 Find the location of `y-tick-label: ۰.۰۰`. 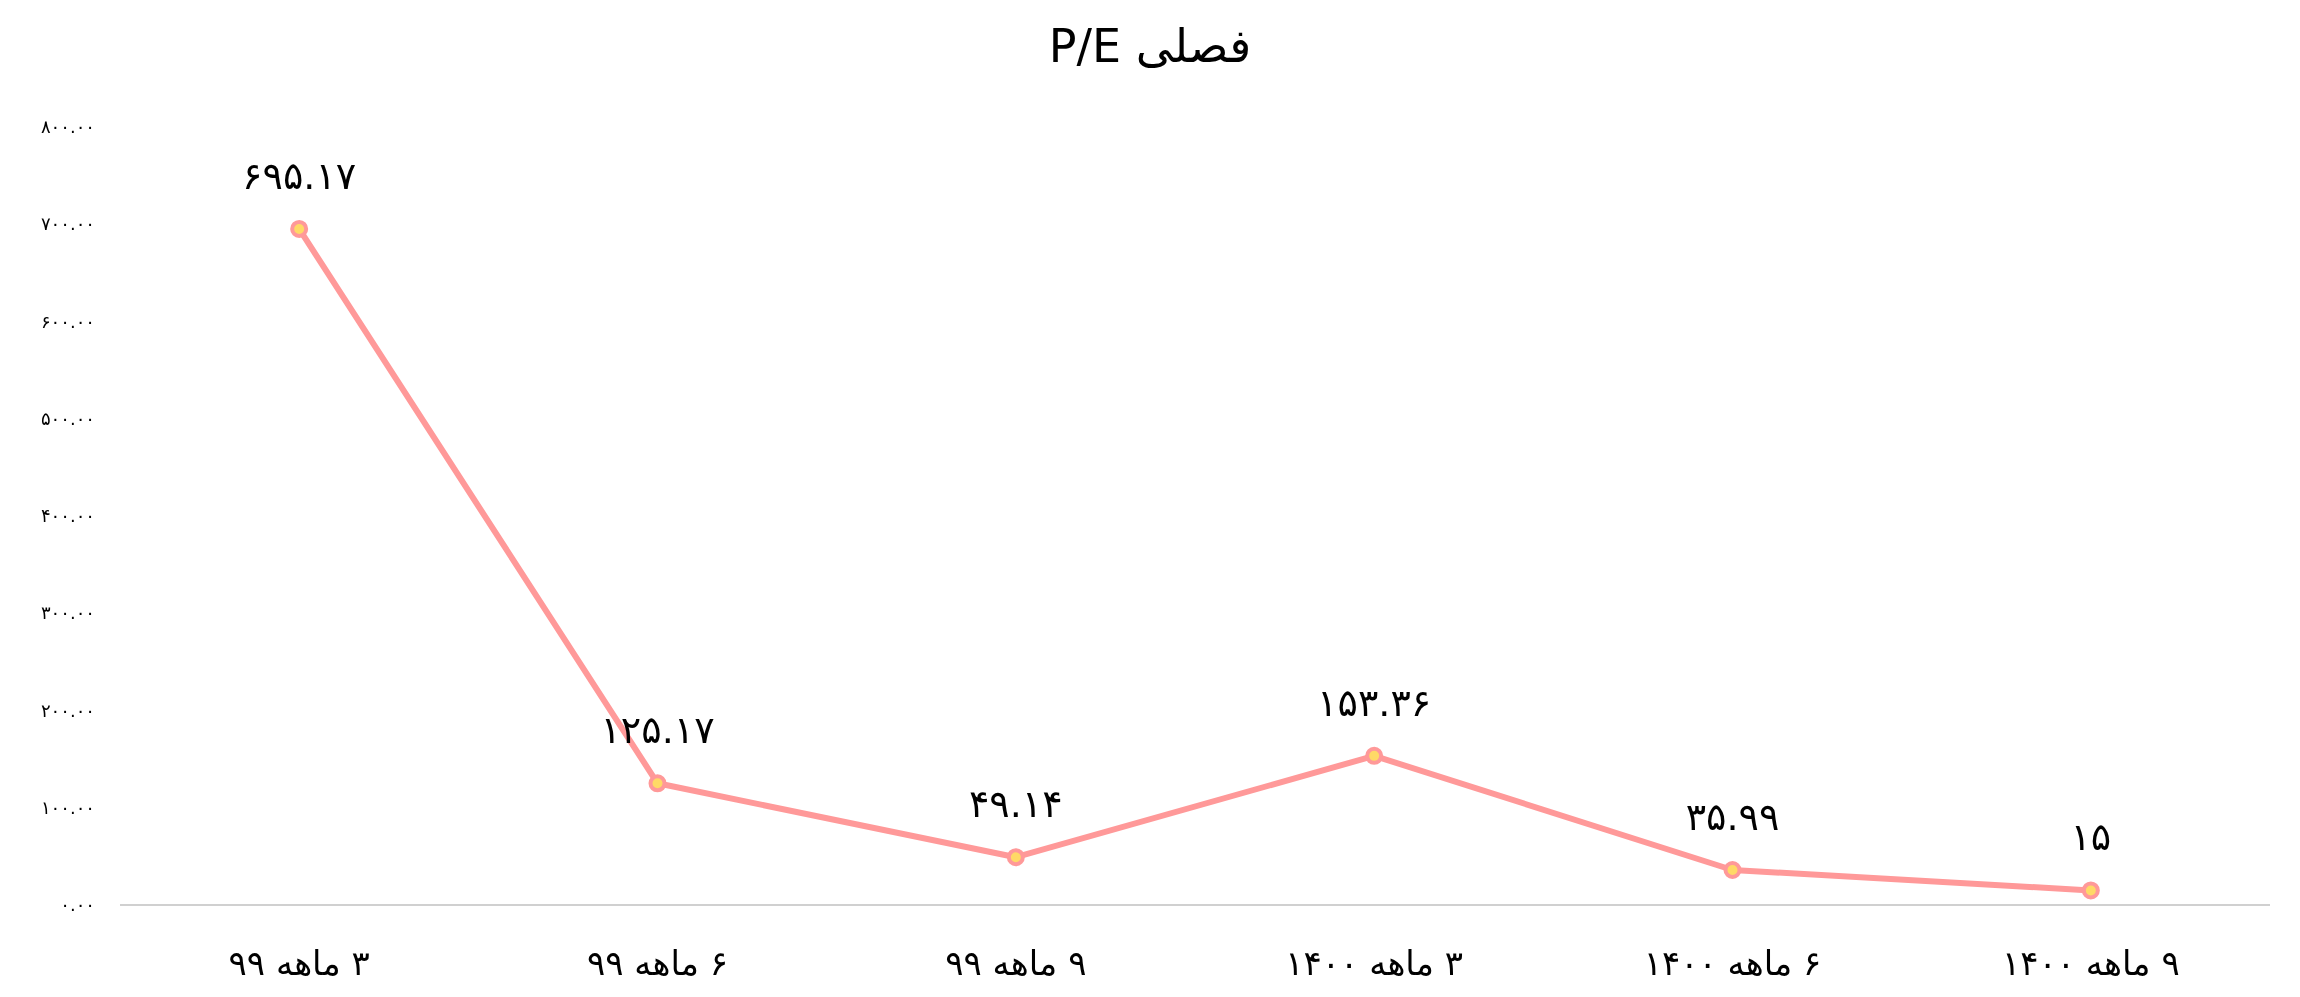

y-tick-label: ۰.۰۰ is located at coordinates (77, 904).